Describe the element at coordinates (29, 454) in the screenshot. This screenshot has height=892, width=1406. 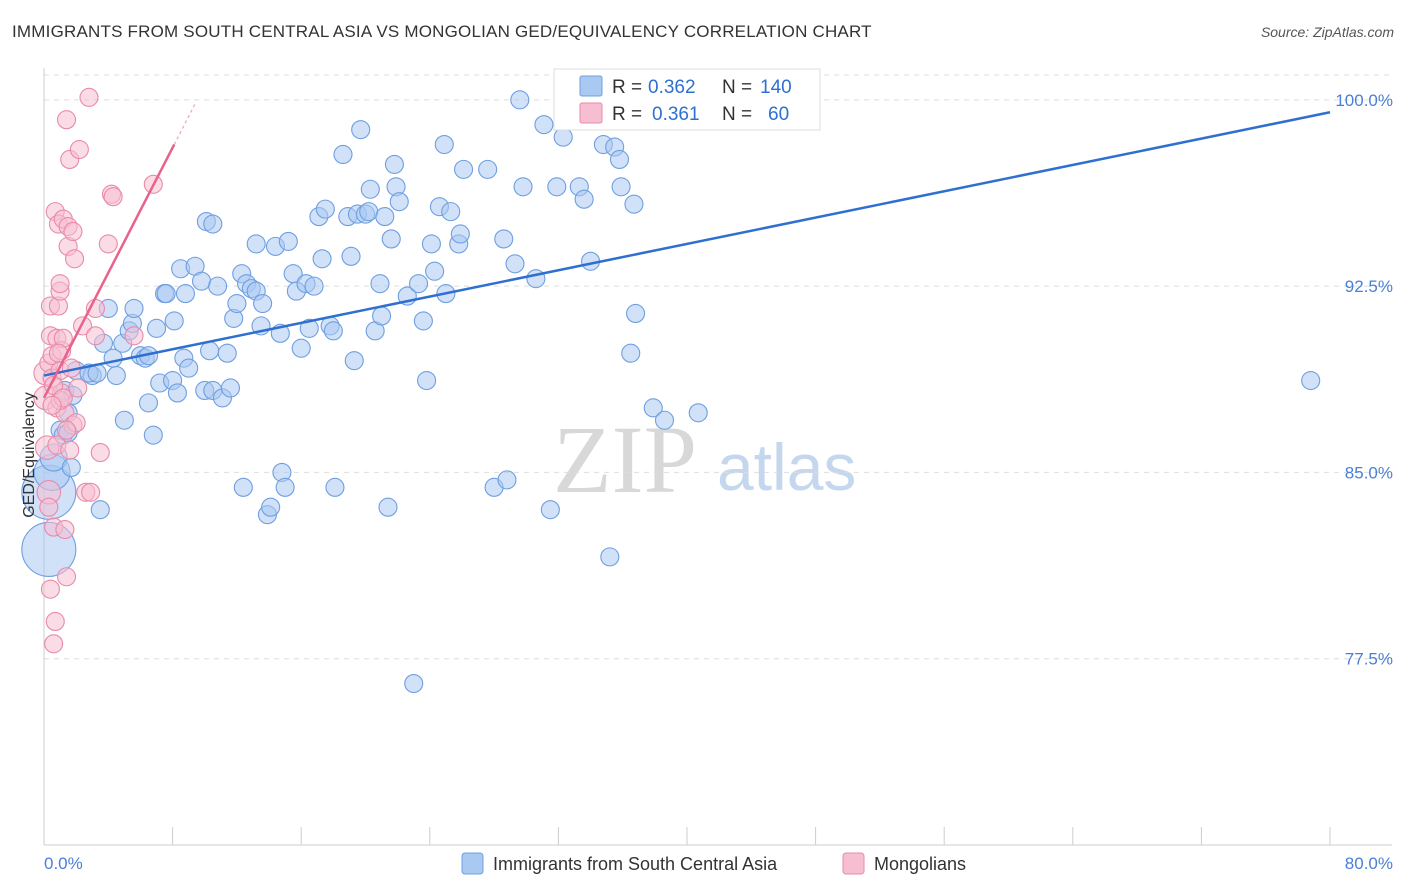
I see `y-axis-label: GED/Equivalency` at that location.